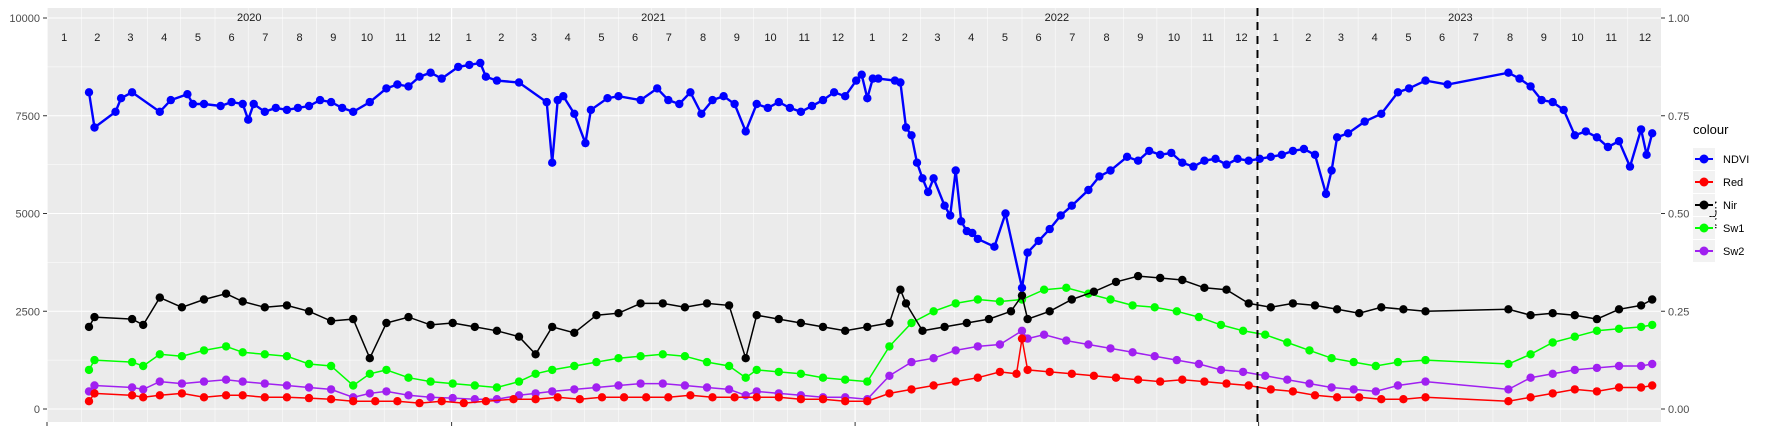 Image resolution: width=1773 pixels, height=442 pixels. I want to click on month-label: 4, so click(1375, 38).